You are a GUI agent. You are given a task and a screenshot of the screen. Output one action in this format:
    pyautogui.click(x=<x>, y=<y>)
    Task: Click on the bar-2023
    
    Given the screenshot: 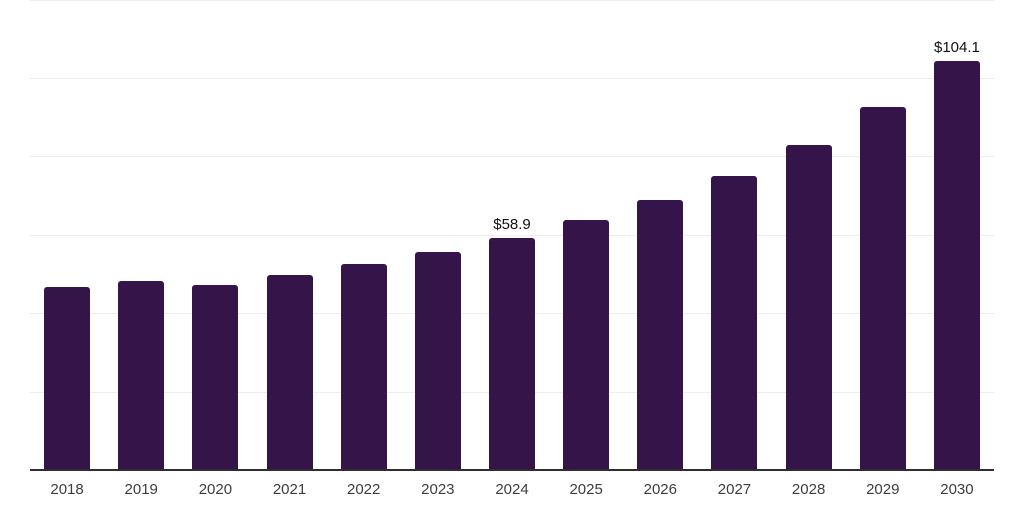 What is the action you would take?
    pyautogui.click(x=437, y=360)
    